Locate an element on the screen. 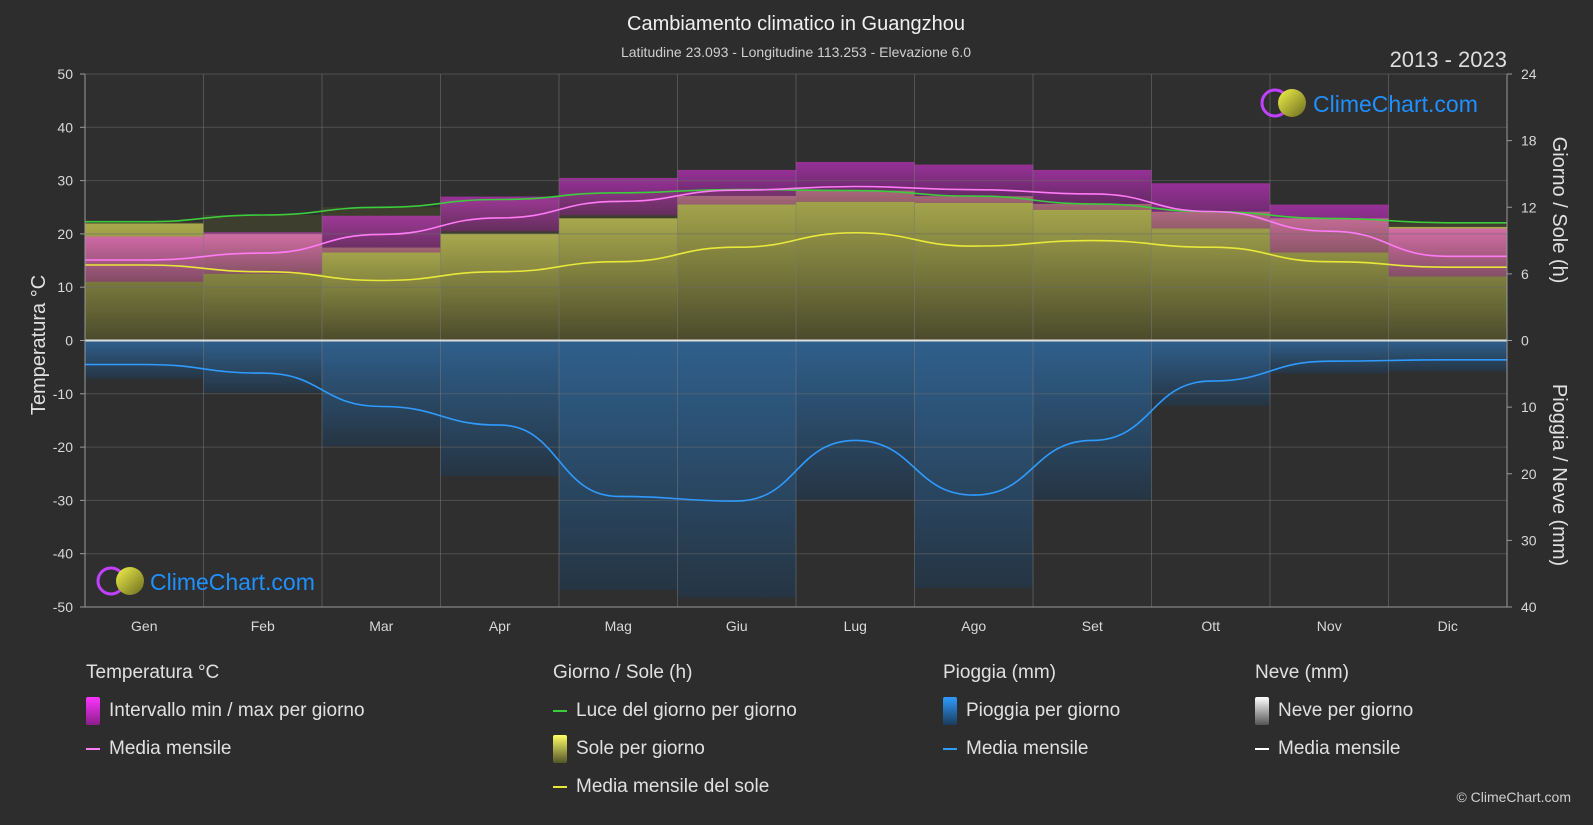 This screenshot has width=1593, height=825. rain-mean-swatch is located at coordinates (950, 749).